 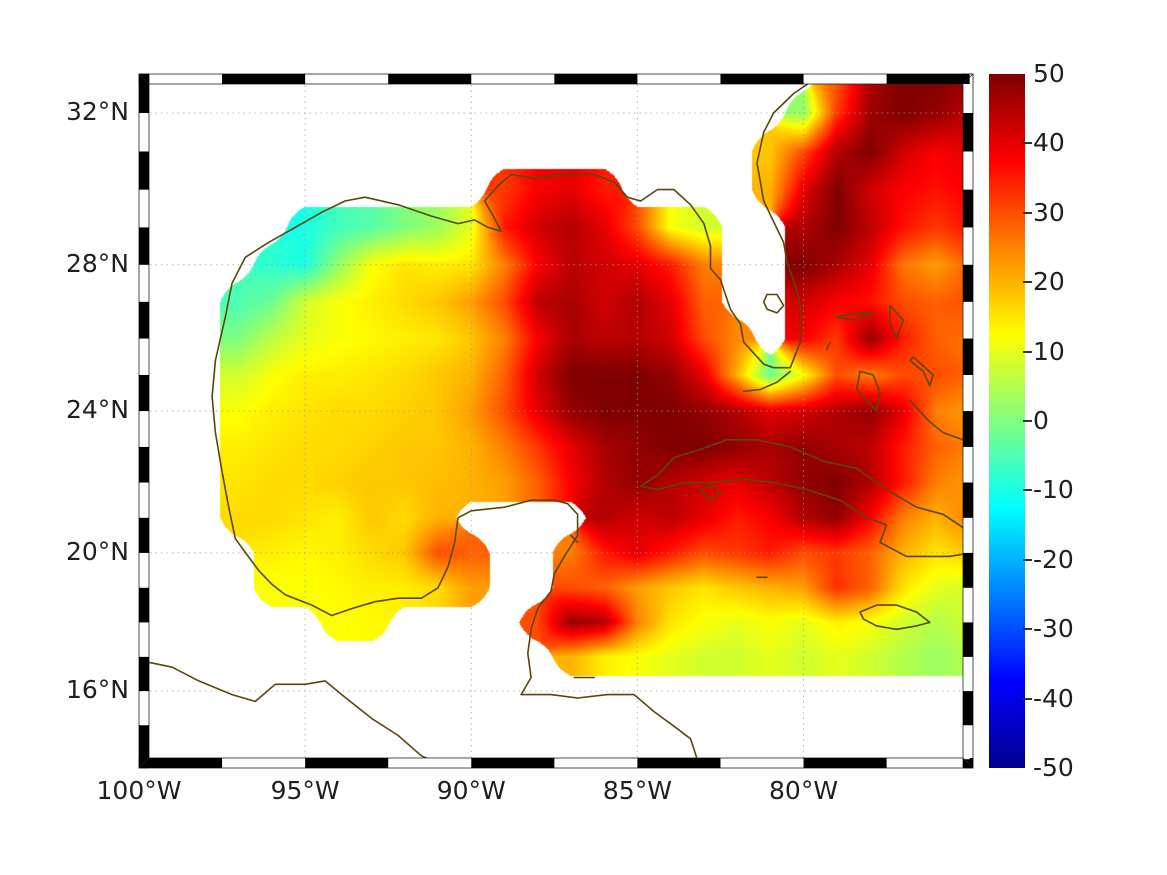 I want to click on ytick-label: 24°N, so click(x=97, y=410).